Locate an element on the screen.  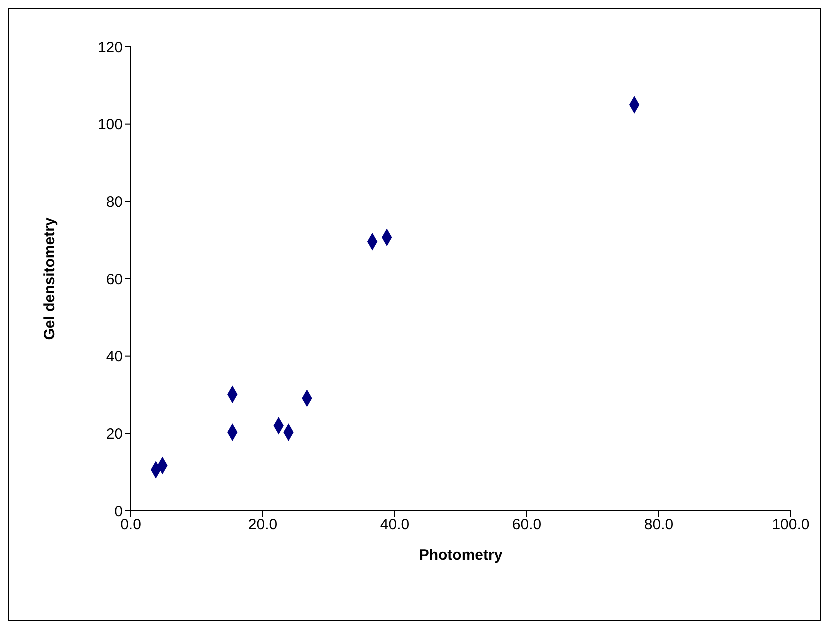
x-tick-label: 40.0 is located at coordinates (395, 525).